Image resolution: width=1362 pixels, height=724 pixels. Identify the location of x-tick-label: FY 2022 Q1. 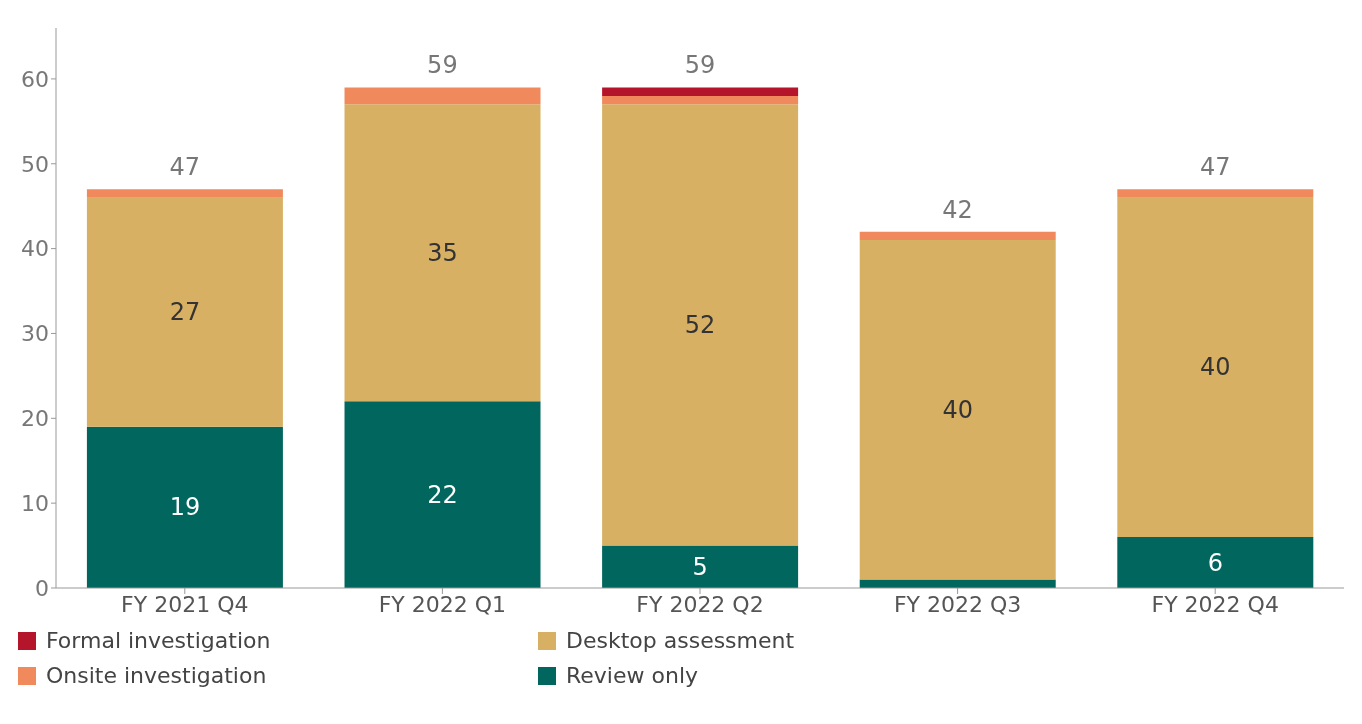
(442, 604).